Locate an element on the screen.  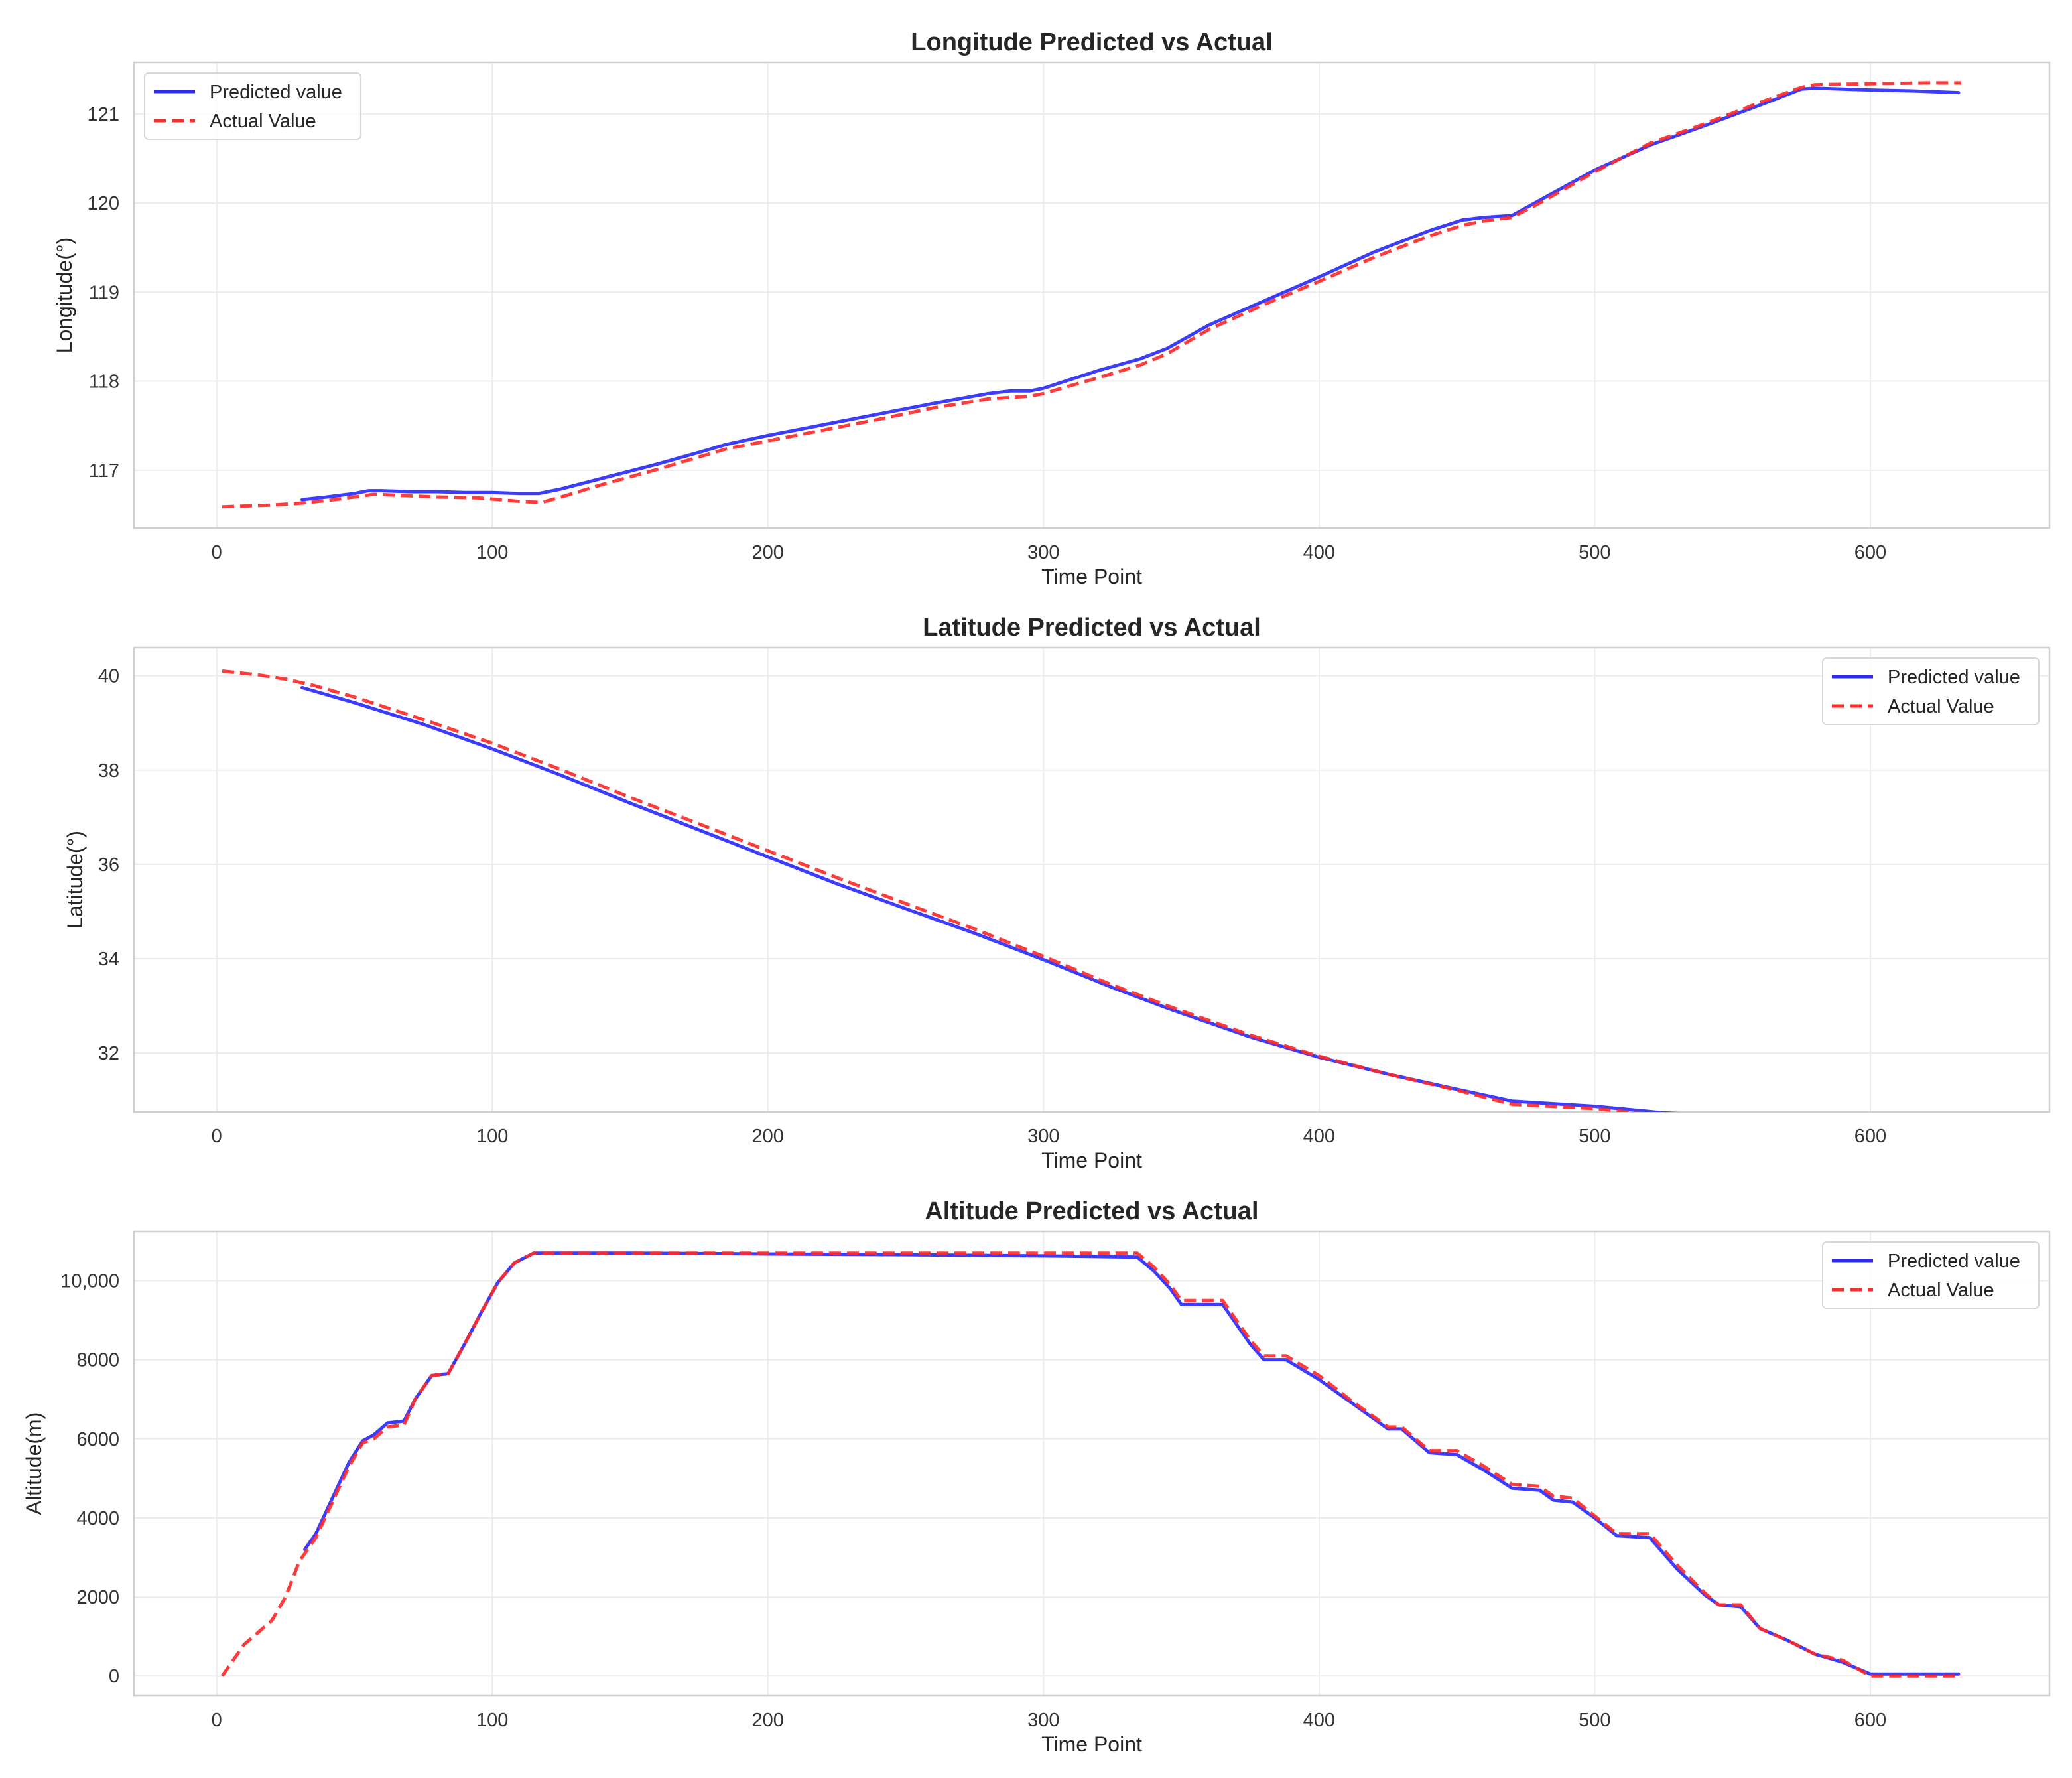
y-tick-label: 0 is located at coordinates (114, 1676).